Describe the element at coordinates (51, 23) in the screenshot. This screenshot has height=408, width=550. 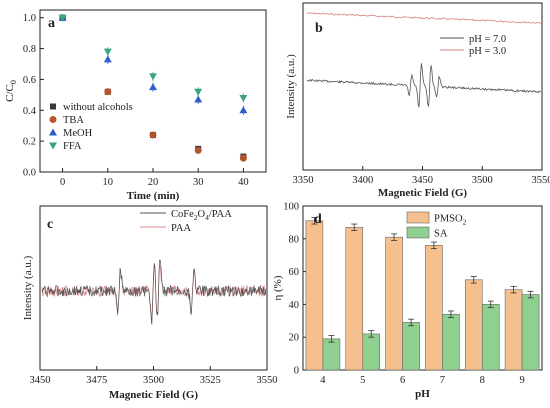
I see `panel-label: a` at that location.